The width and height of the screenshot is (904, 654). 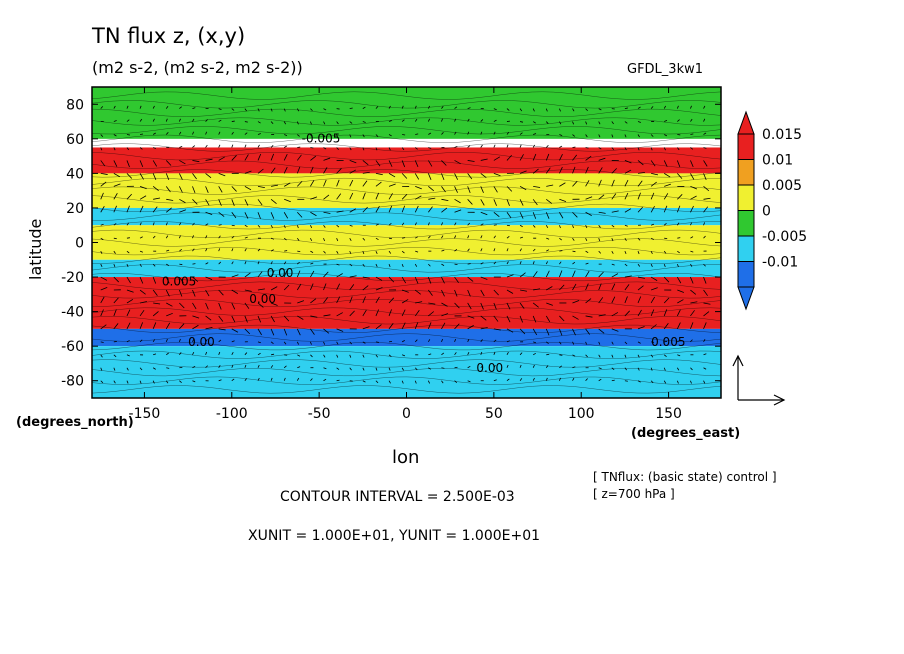 What do you see at coordinates (746, 122) in the screenshot?
I see `colorbar-arrow-top` at bounding box center [746, 122].